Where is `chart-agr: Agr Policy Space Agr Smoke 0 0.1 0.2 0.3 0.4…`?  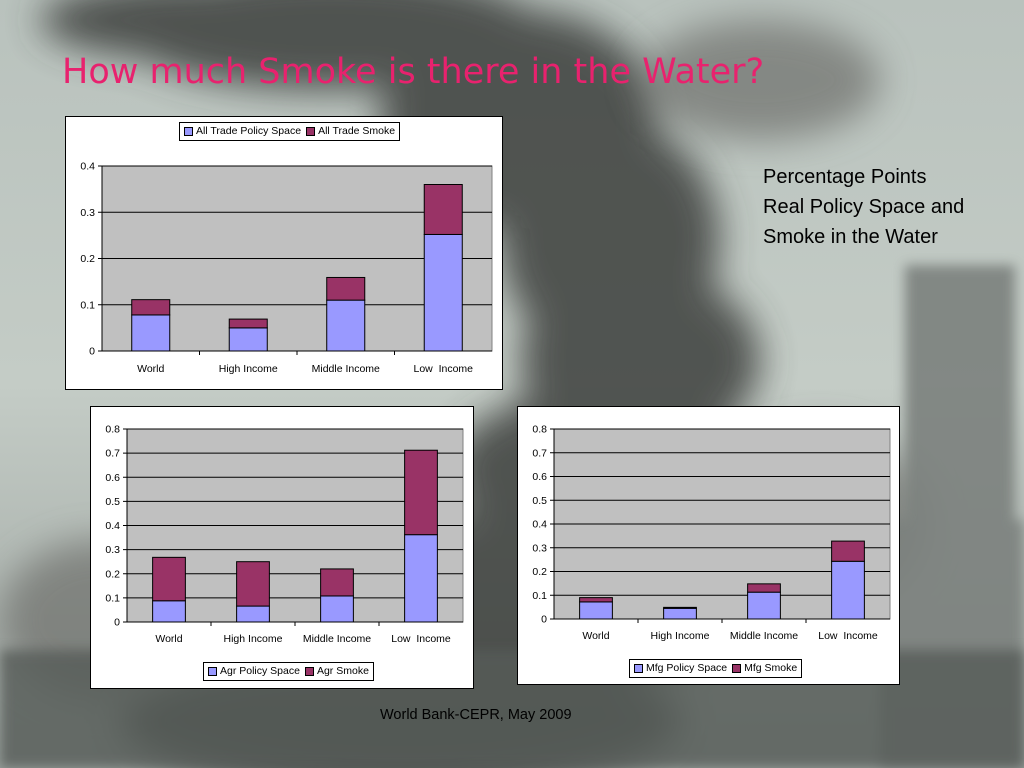 chart-agr: Agr Policy Space Agr Smoke 0 0.1 0.2 0.3 0.4… is located at coordinates (282, 547).